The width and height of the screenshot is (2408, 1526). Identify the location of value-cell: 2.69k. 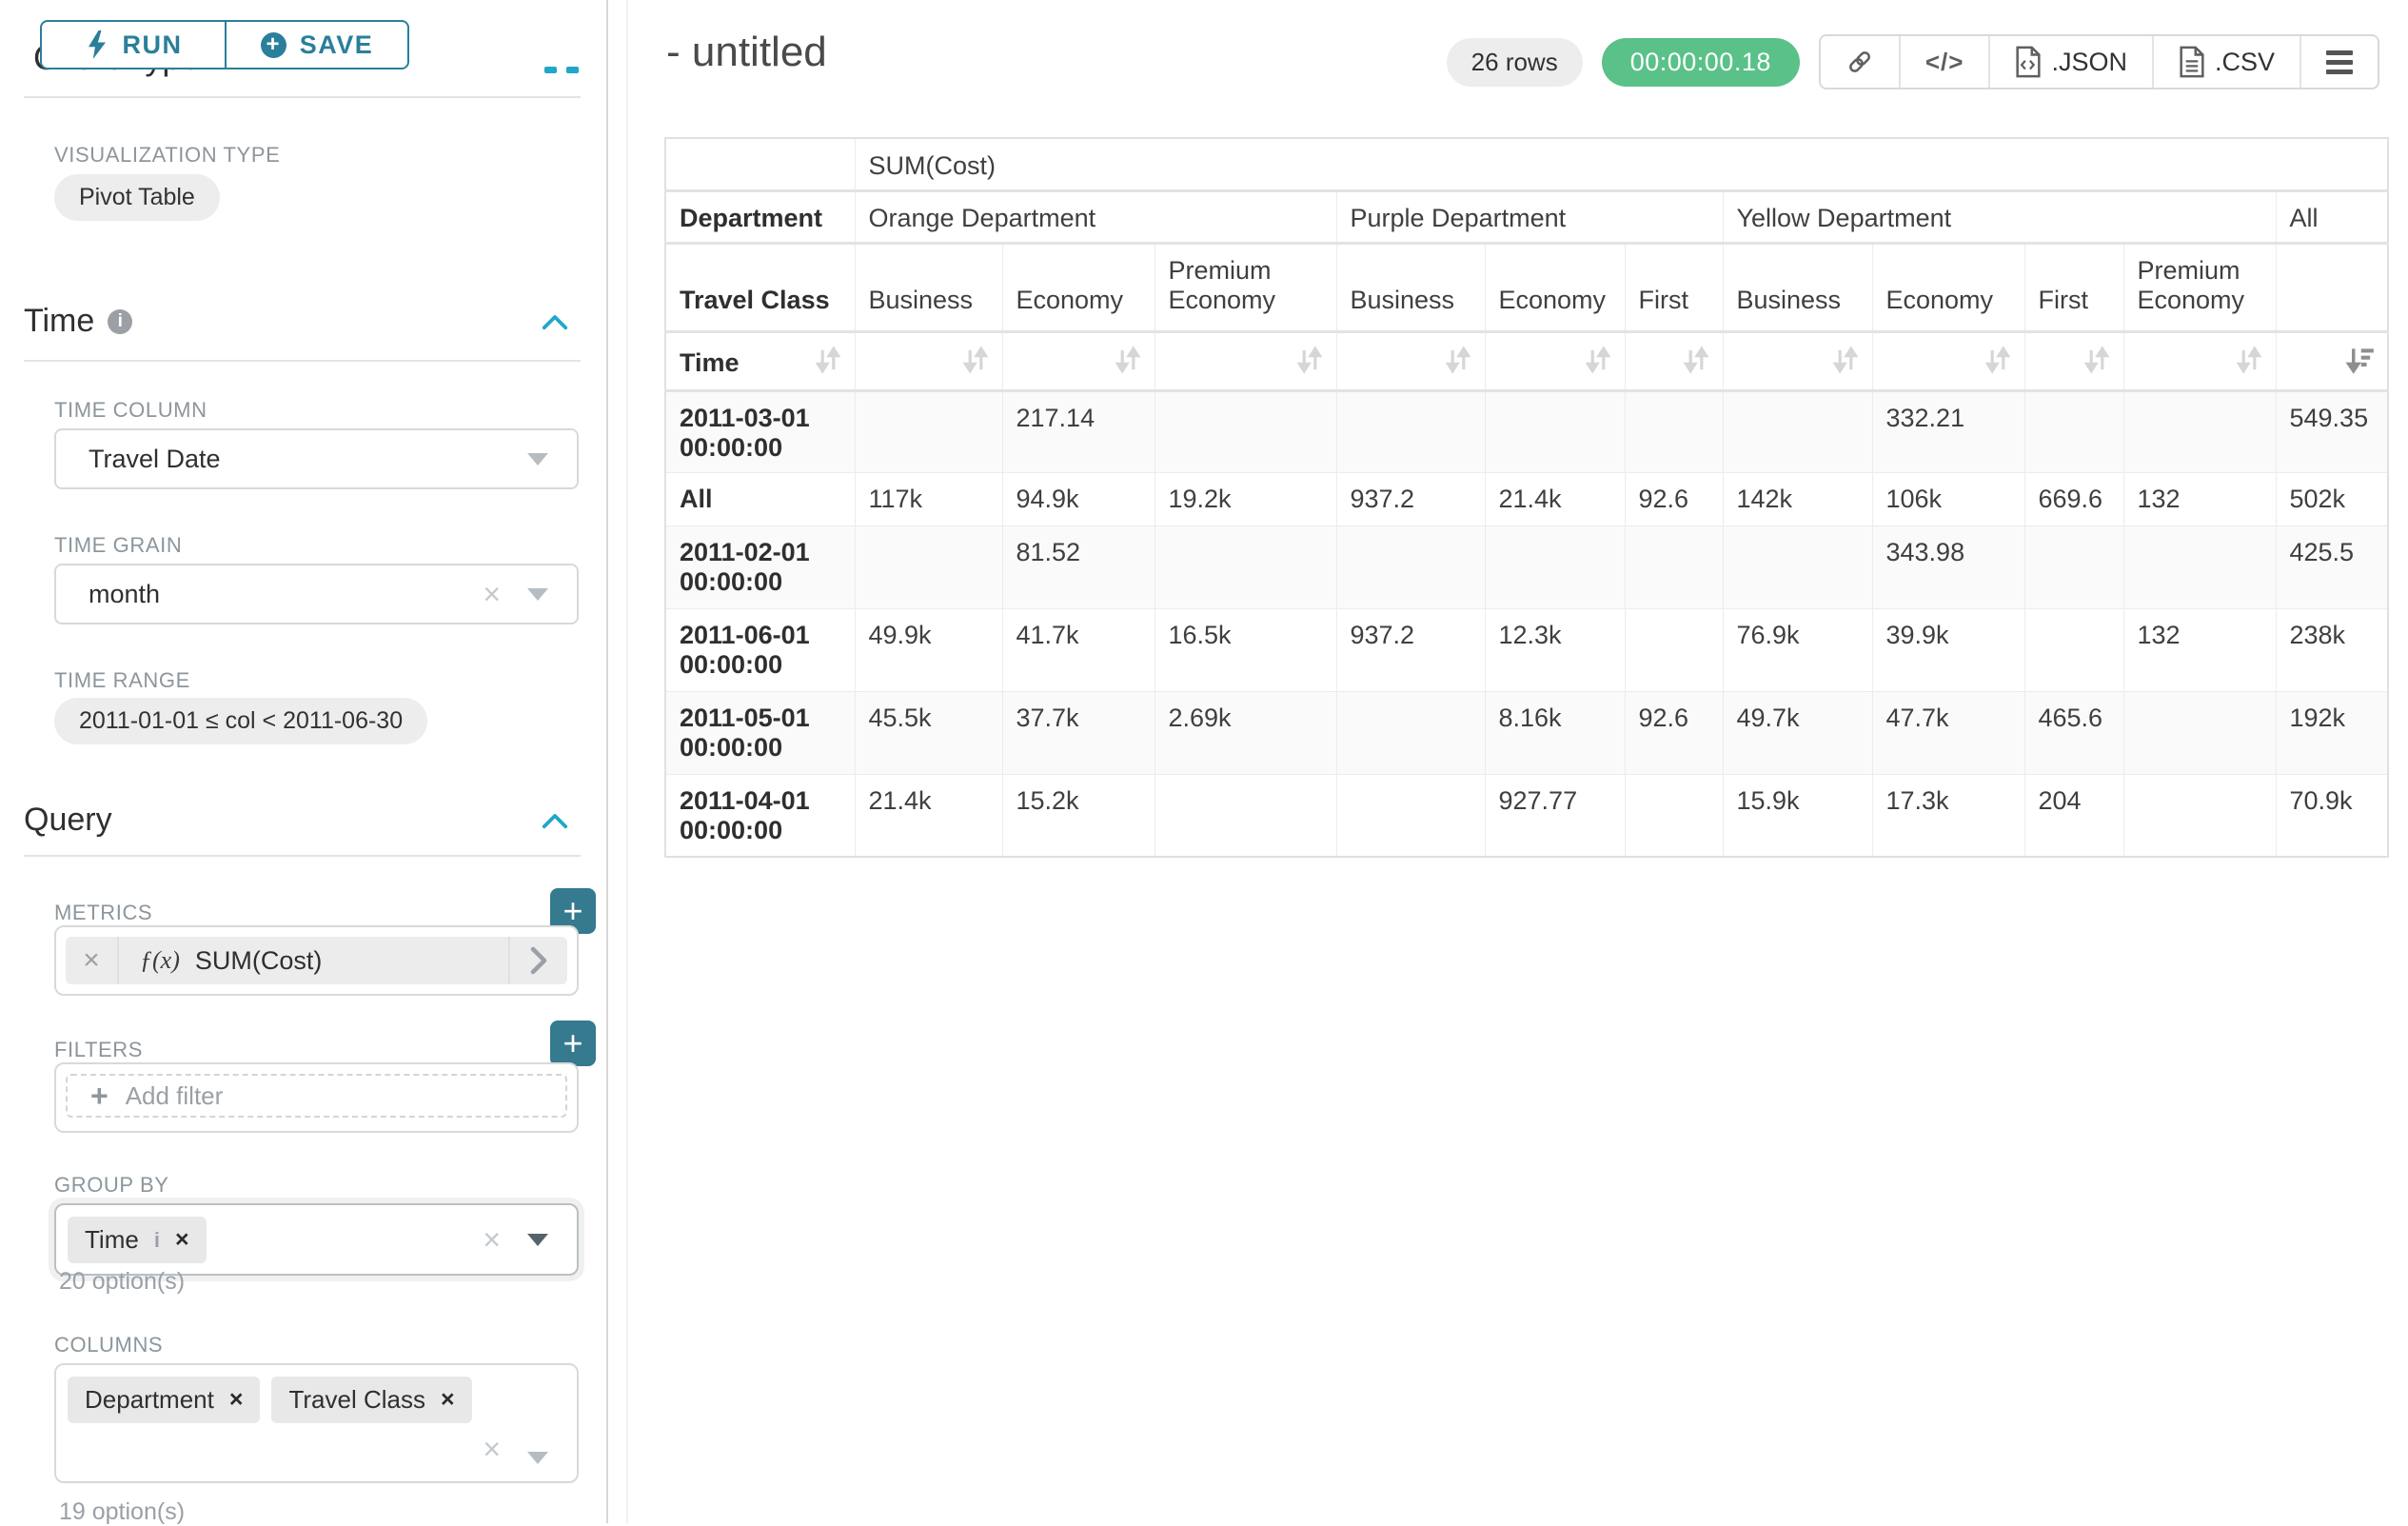
(1245, 732).